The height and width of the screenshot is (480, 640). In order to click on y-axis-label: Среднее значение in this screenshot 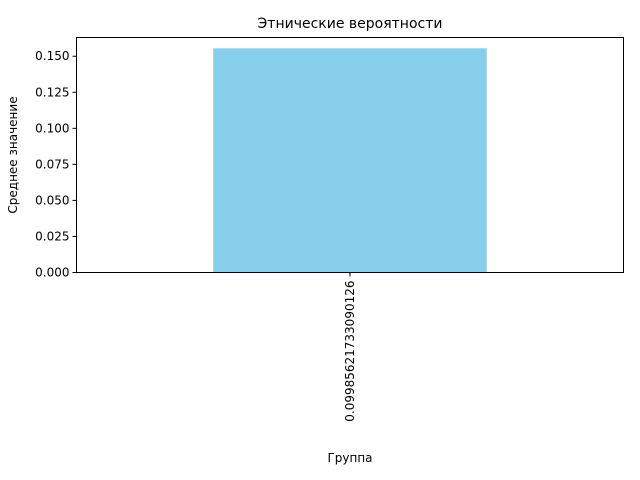, I will do `click(13, 154)`.